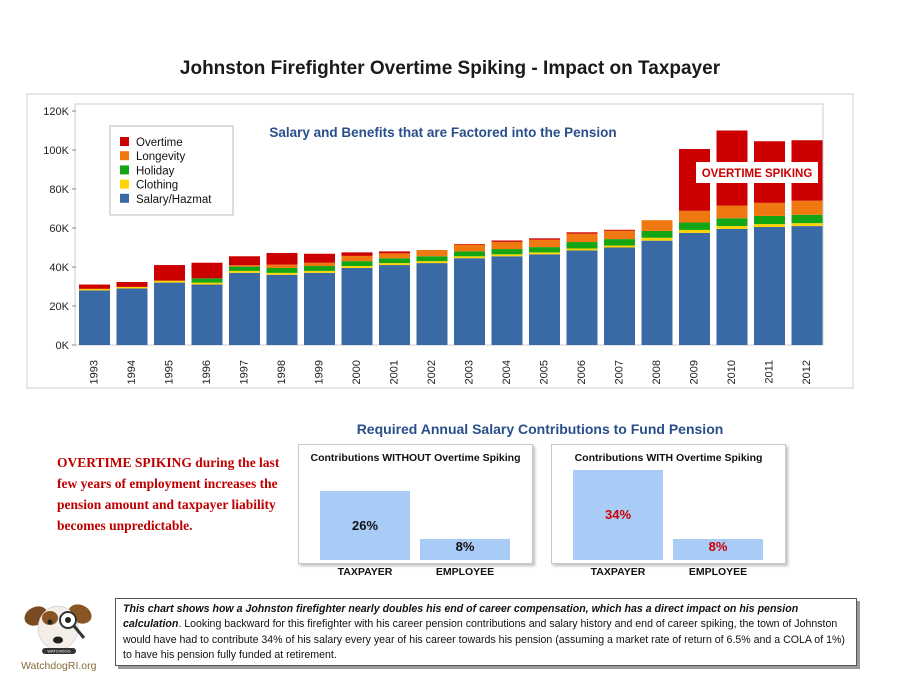 This screenshot has width=900, height=695. Describe the element at coordinates (171, 170) in the screenshot. I see `legend-box` at that location.